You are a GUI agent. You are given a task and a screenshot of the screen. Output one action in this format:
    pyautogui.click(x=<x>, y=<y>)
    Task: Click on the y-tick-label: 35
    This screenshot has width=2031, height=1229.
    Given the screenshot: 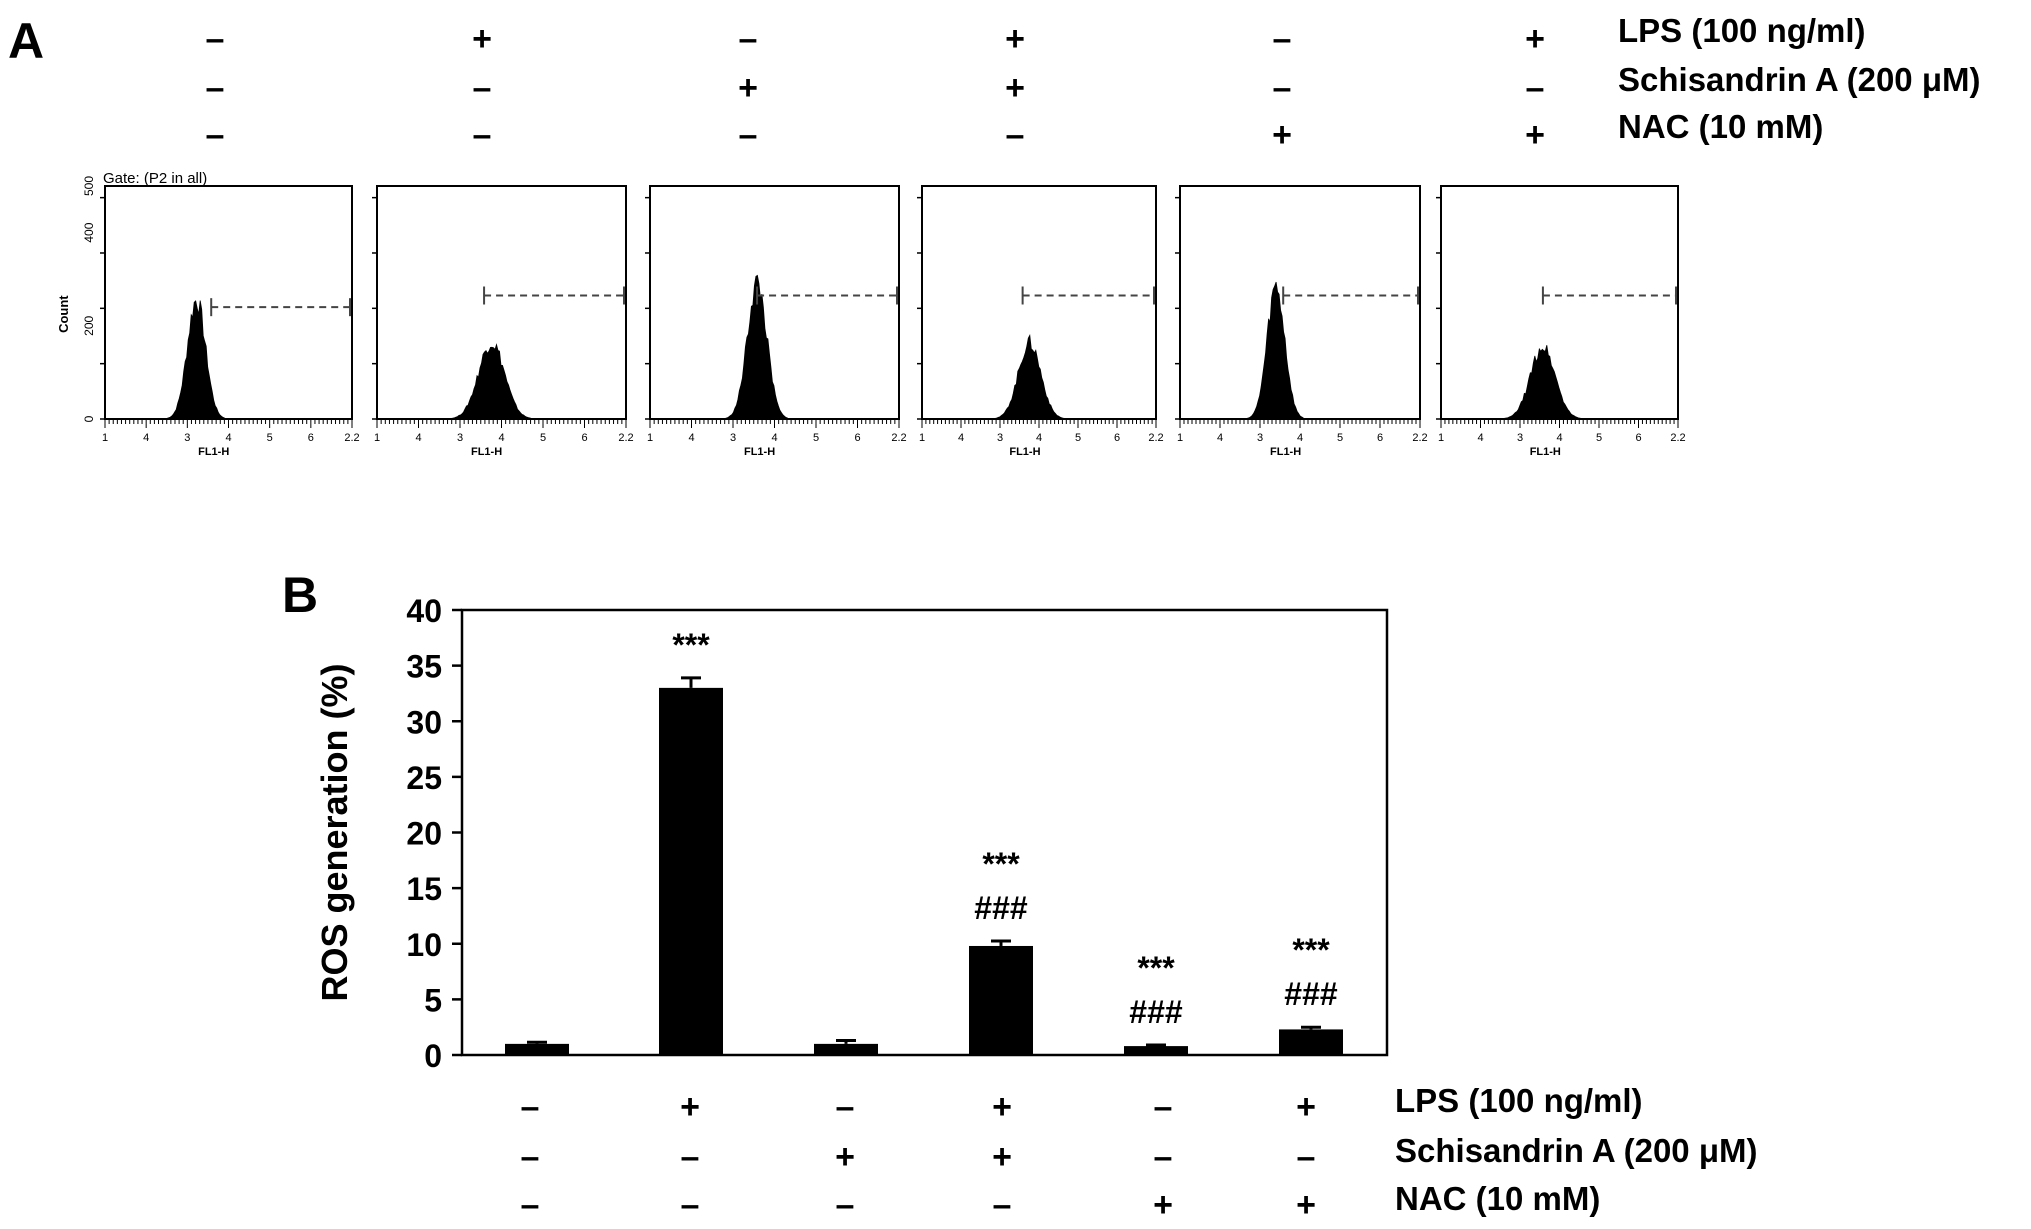 What is the action you would take?
    pyautogui.click(x=424, y=667)
    